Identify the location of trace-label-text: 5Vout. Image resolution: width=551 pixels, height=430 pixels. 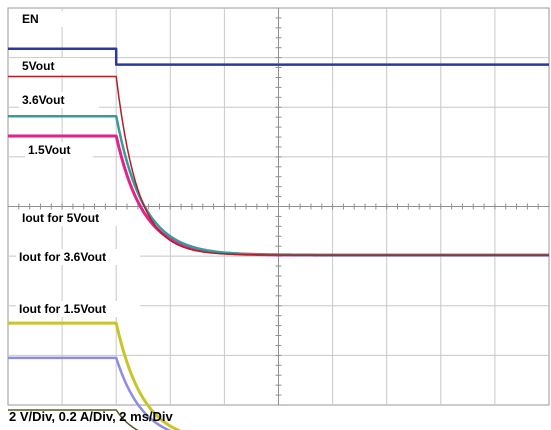
(38, 66).